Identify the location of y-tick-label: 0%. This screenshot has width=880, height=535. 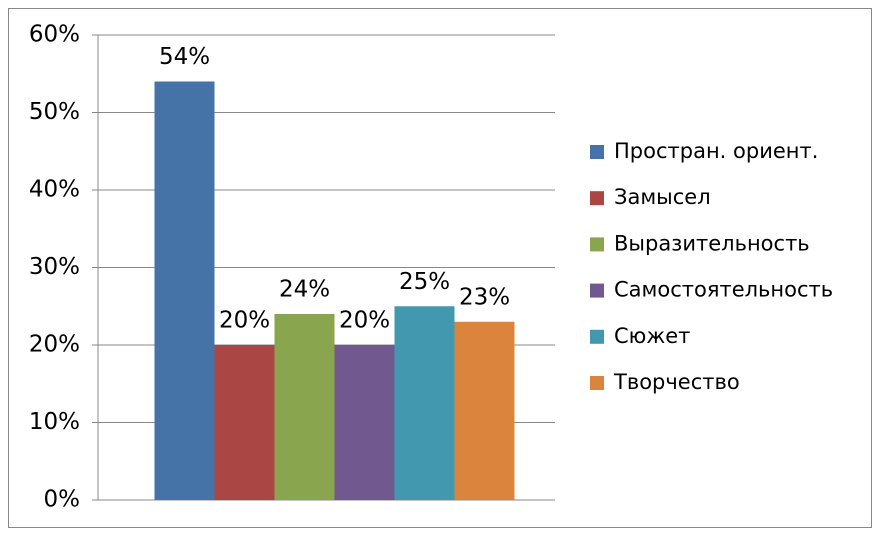
(62, 500).